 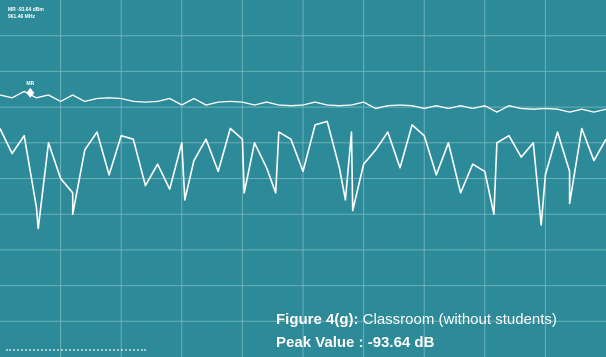 I want to click on marker-readout-frequency: 961.46 MHz, so click(x=21, y=17).